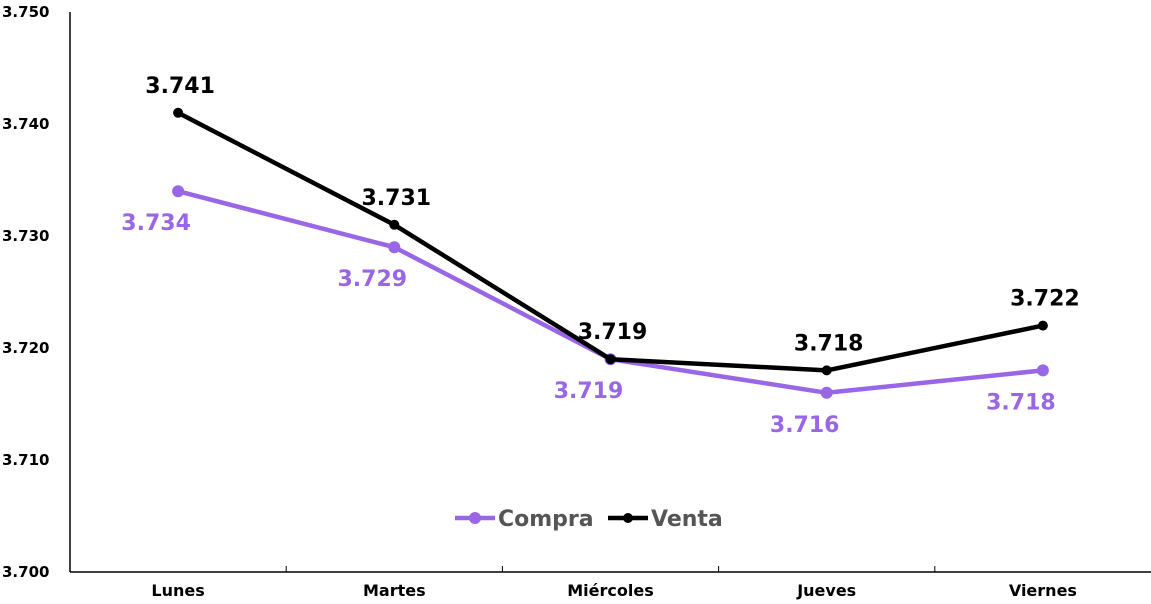 Image resolution: width=1151 pixels, height=604 pixels. Describe the element at coordinates (1045, 299) in the screenshot. I see `data-label-venta: 3.722` at that location.